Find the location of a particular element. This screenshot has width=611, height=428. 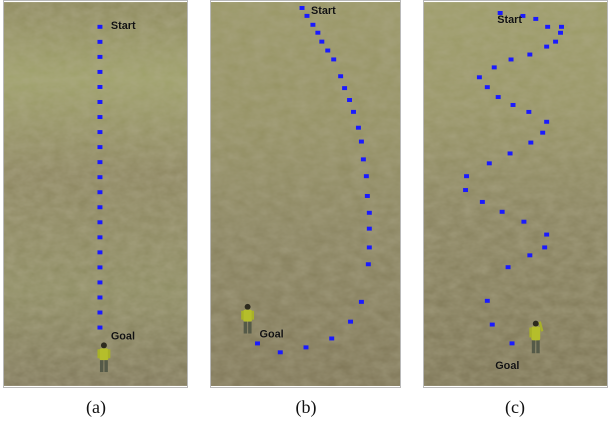

caption-b: (b) is located at coordinates (306, 407).